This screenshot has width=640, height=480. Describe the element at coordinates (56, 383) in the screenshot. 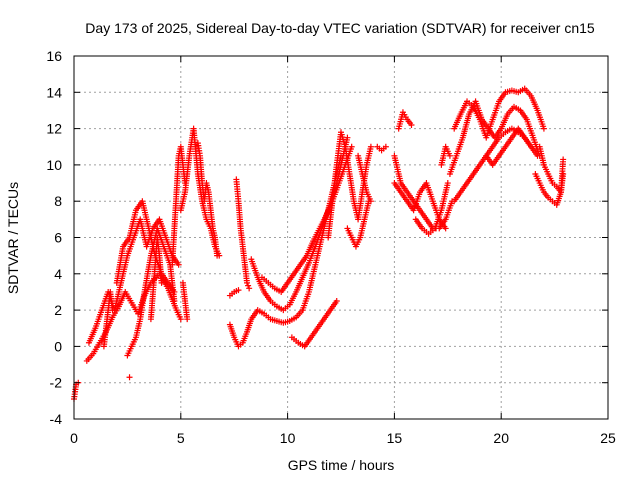

I see `y-tick-label: -2` at that location.